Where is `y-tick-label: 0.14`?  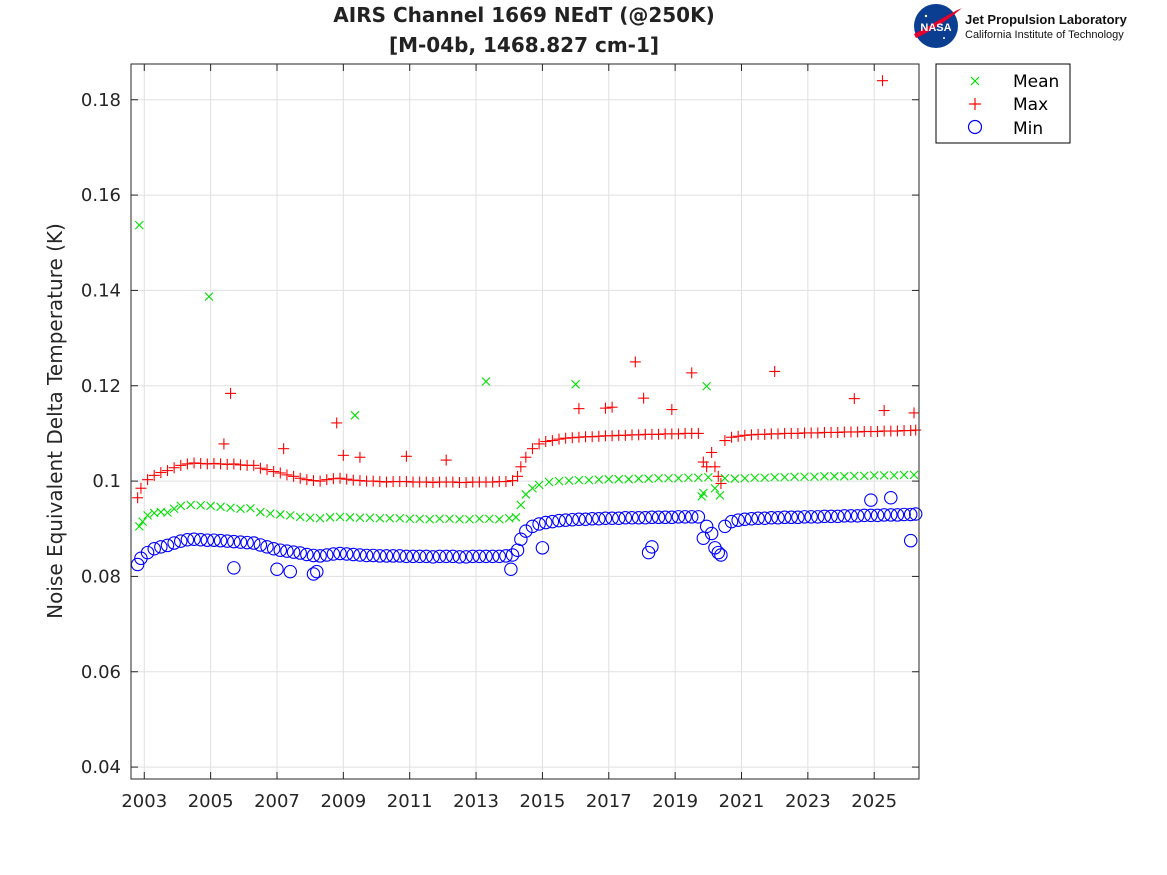
y-tick-label: 0.14 is located at coordinates (101, 290).